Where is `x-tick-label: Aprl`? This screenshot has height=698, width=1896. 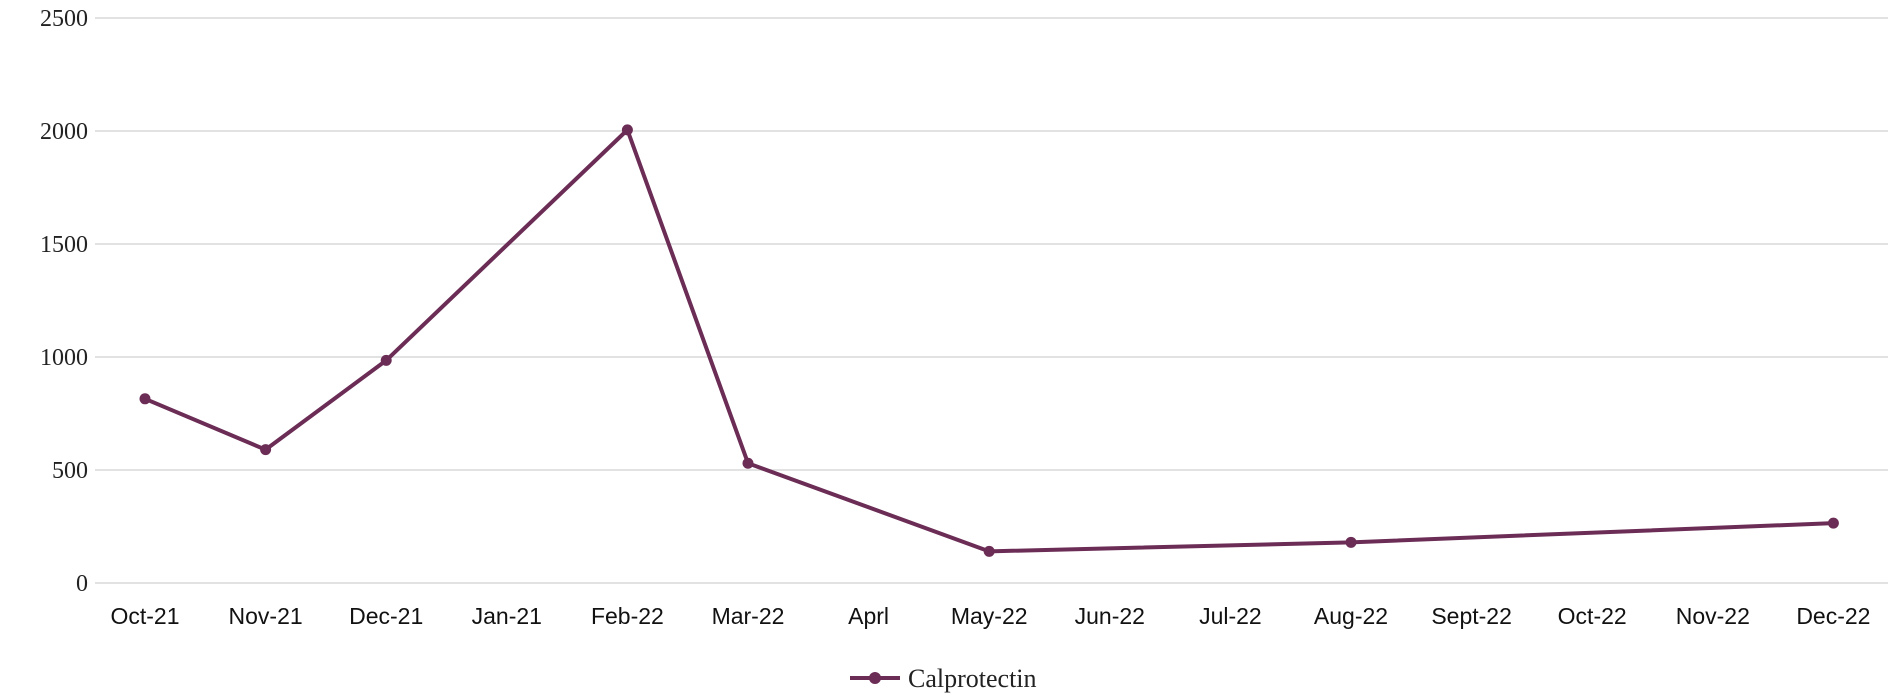 x-tick-label: Aprl is located at coordinates (868, 616).